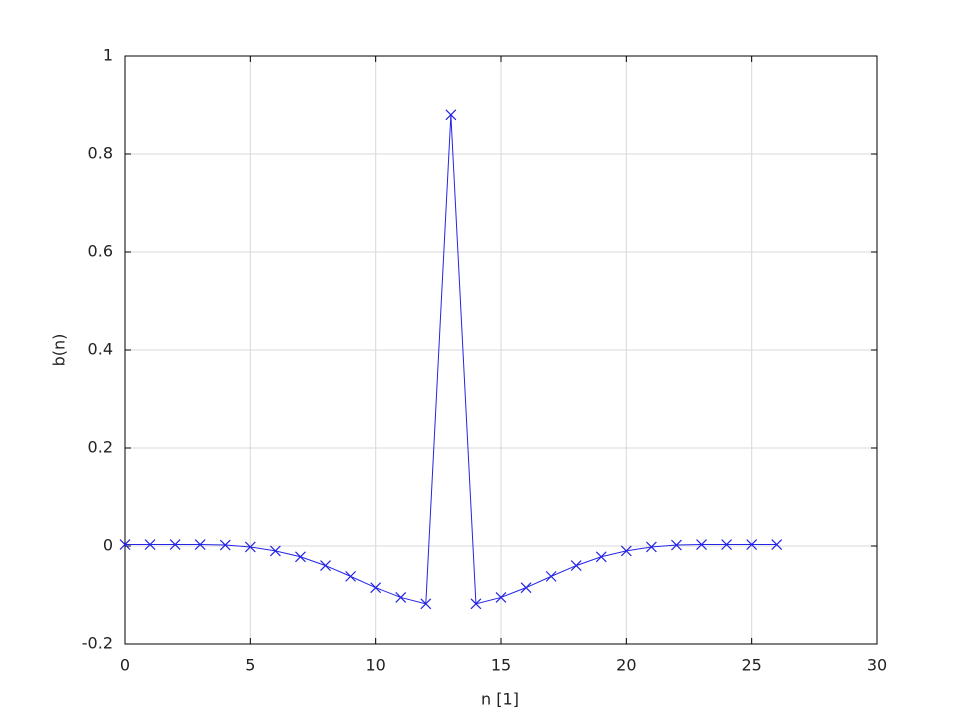  I want to click on x-axis-label: n [1], so click(500, 699).